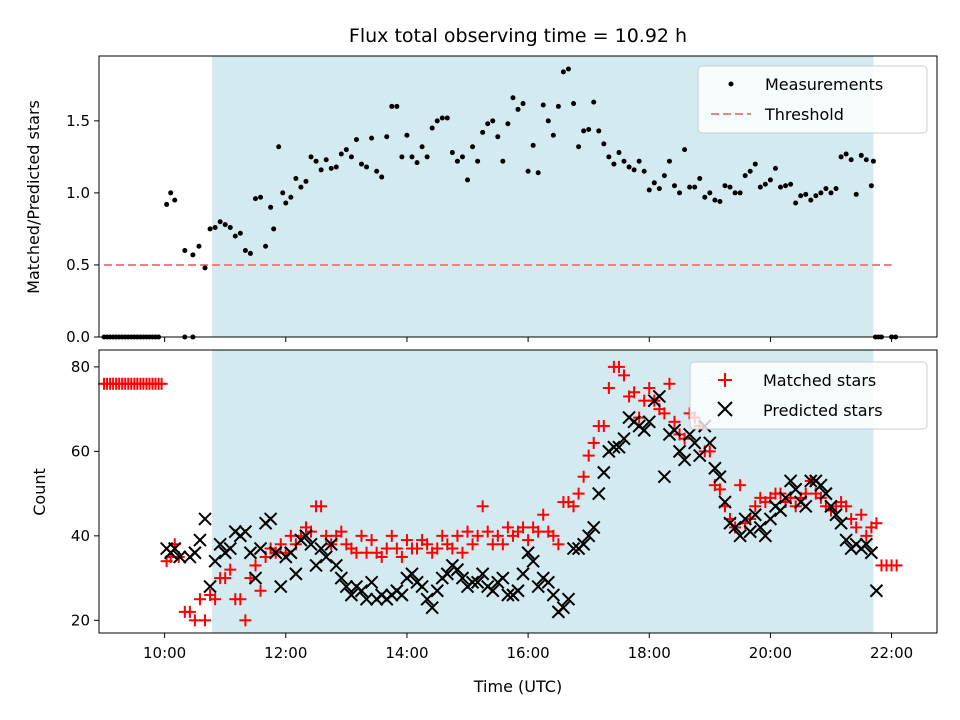 This screenshot has width=960, height=720. What do you see at coordinates (164, 653) in the screenshot?
I see `x-tick-label: 10:00` at bounding box center [164, 653].